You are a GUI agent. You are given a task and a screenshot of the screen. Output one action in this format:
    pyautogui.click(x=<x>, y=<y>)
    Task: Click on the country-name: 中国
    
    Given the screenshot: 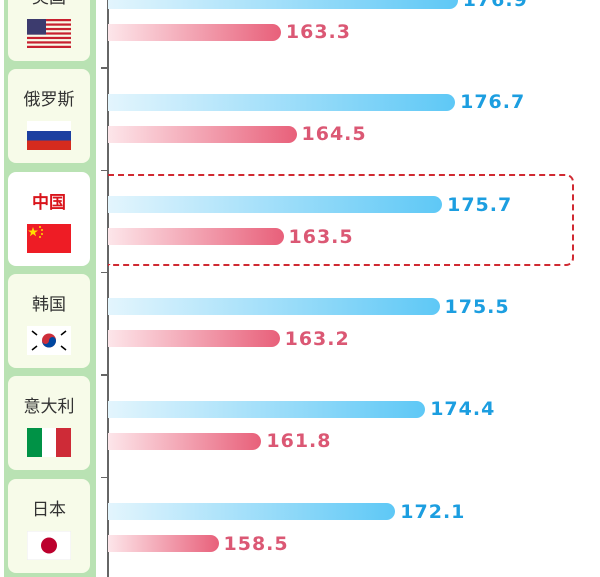 What is the action you would take?
    pyautogui.click(x=49, y=202)
    